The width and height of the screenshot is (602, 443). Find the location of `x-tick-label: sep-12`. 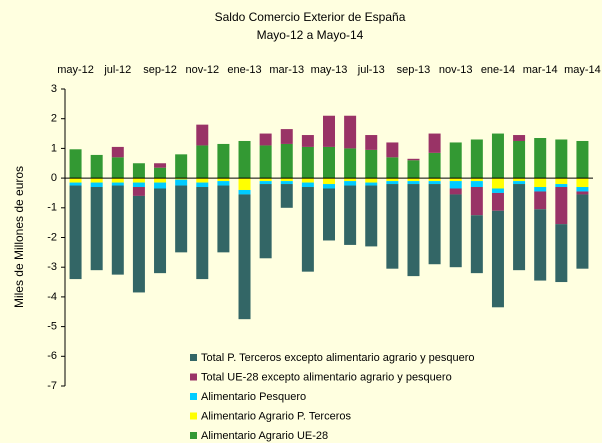

x-tick-label: sep-12 is located at coordinates (160, 70).